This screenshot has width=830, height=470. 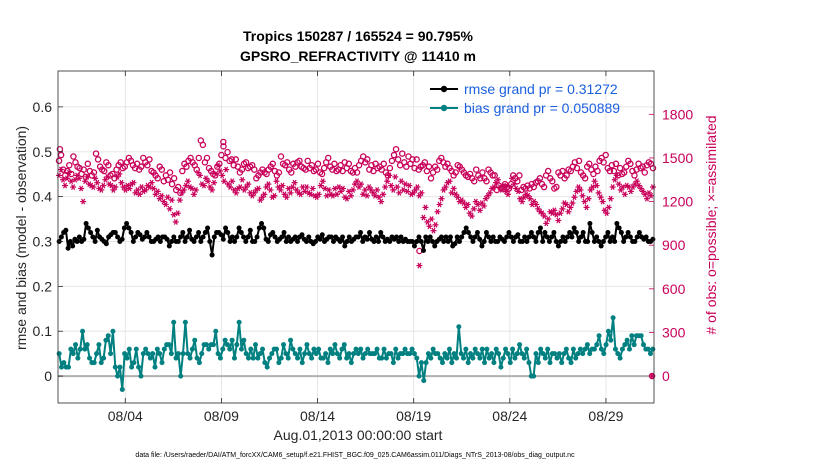 I want to click on legend-bias-label: bias grand pr = 0.050889, so click(x=542, y=108).